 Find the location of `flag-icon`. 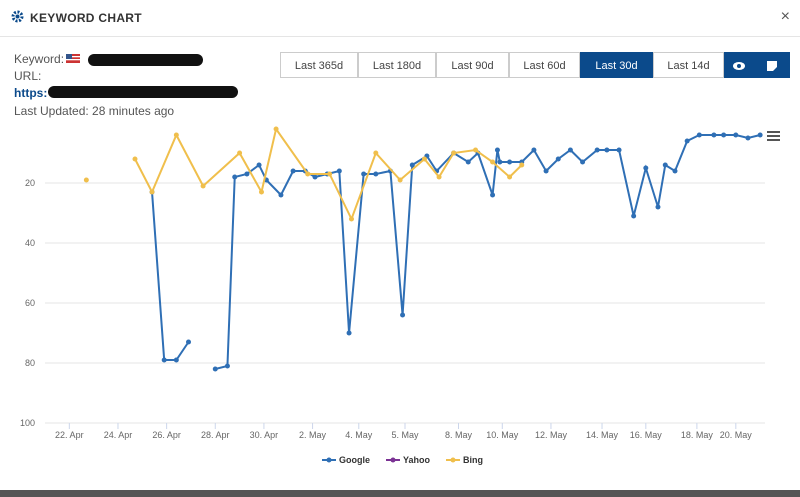

flag-icon is located at coordinates (73, 58).